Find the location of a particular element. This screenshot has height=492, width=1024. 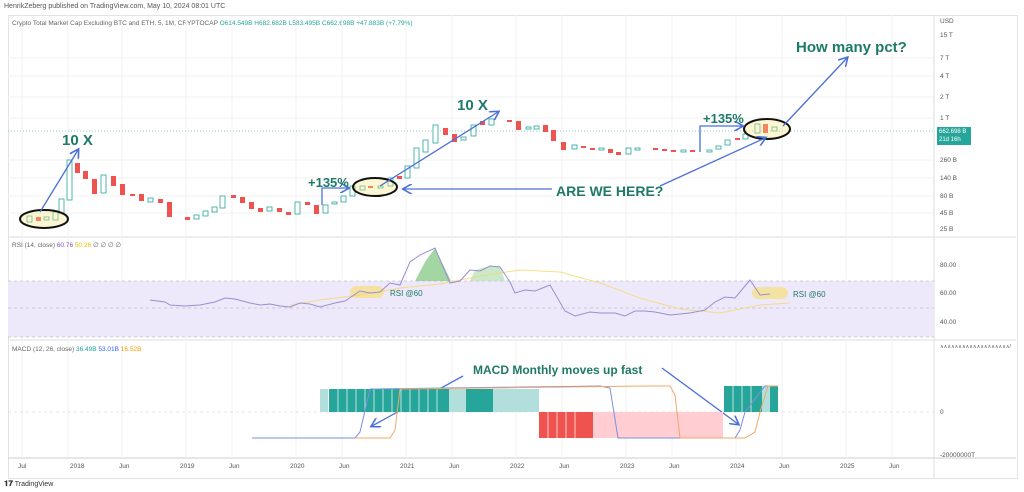

pct-label-2: +135% is located at coordinates (723, 118).